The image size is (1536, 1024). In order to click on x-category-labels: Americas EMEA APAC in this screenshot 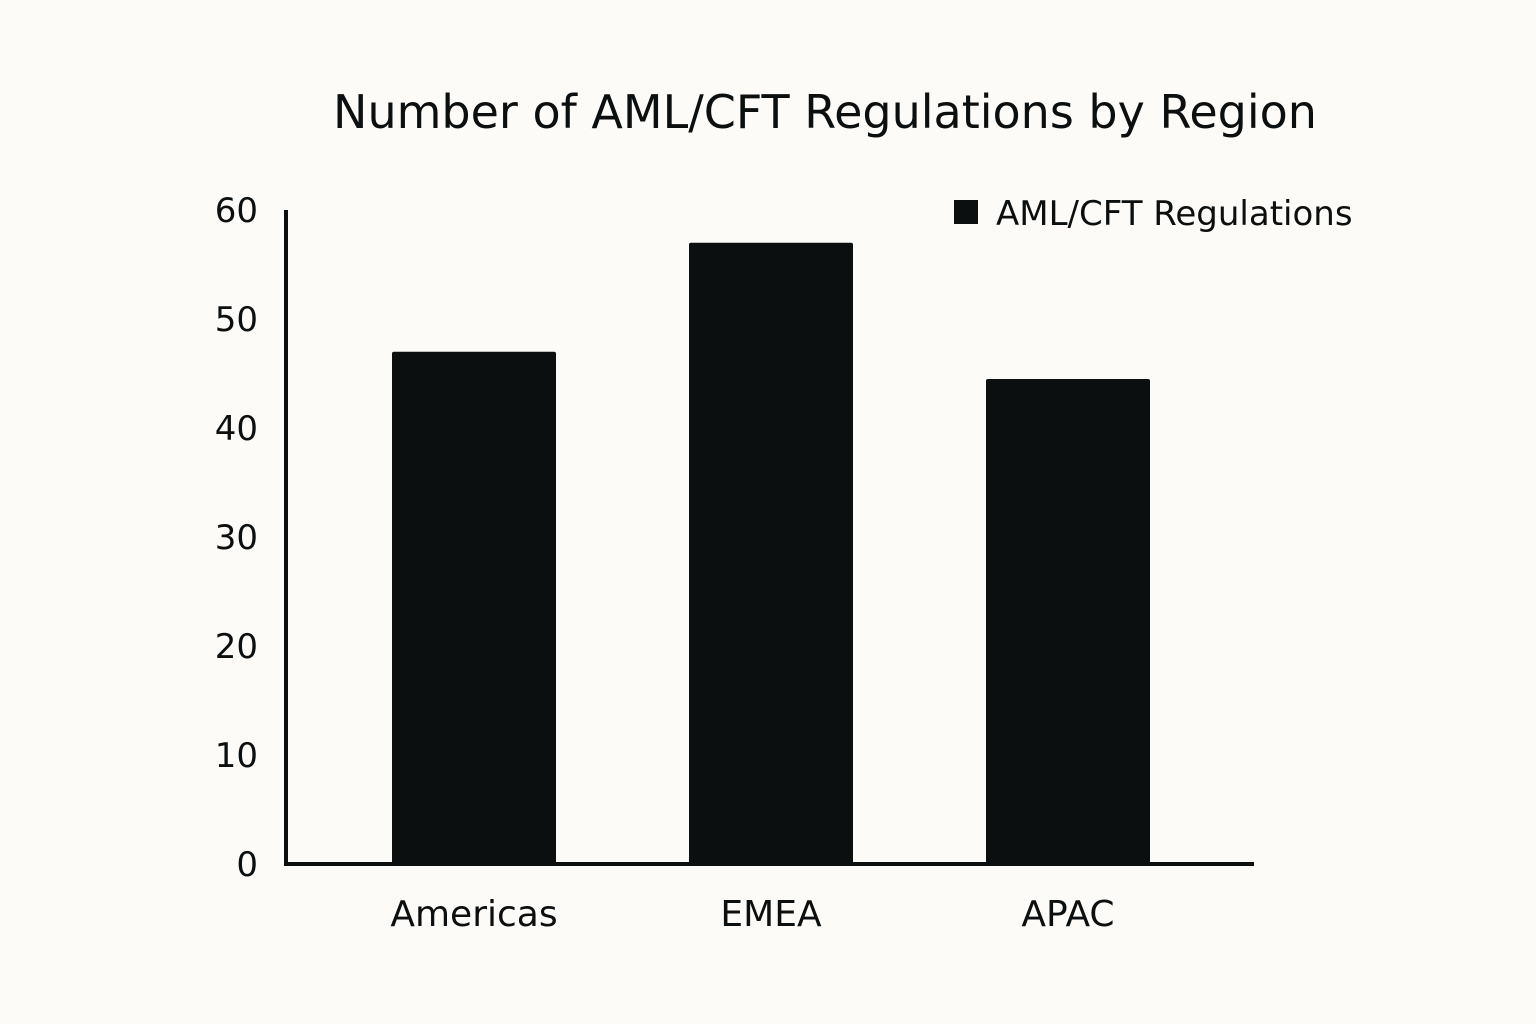, I will do `click(752, 914)`.